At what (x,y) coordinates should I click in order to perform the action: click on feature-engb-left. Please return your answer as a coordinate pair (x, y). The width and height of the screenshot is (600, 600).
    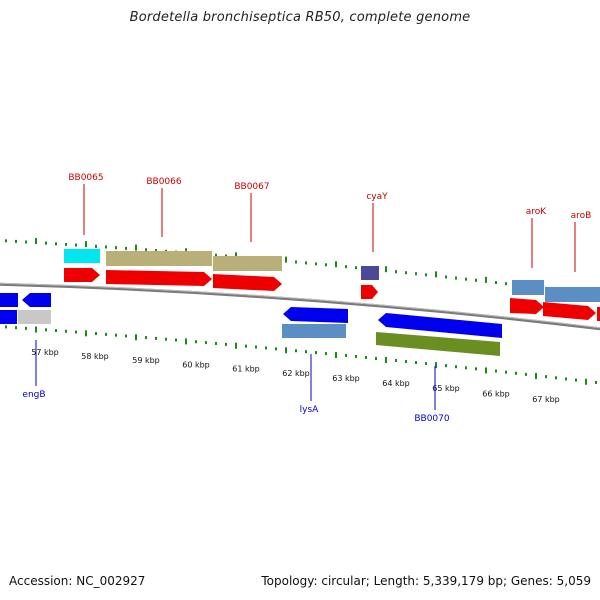
    Looking at the image, I should click on (8, 317).